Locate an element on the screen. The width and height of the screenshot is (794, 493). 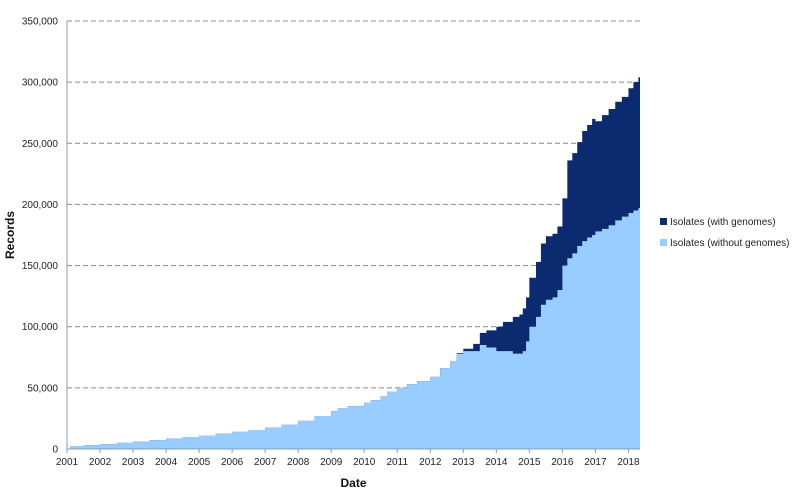
x-tick-label: 2009 is located at coordinates (331, 462).